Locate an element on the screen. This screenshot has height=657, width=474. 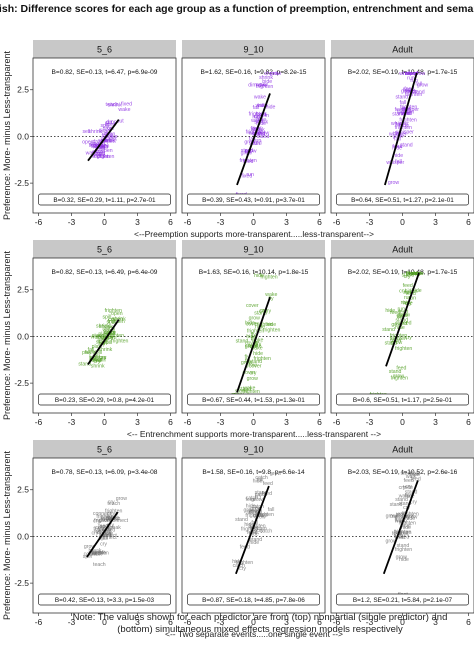
point-label: drop is located at coordinates (108, 129).